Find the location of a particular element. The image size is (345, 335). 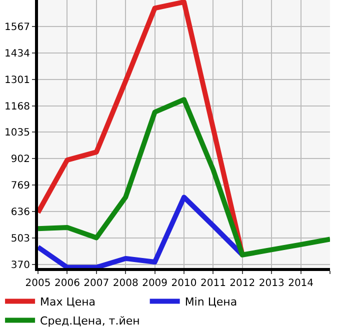

legend-label: Min Цена is located at coordinates (211, 302).